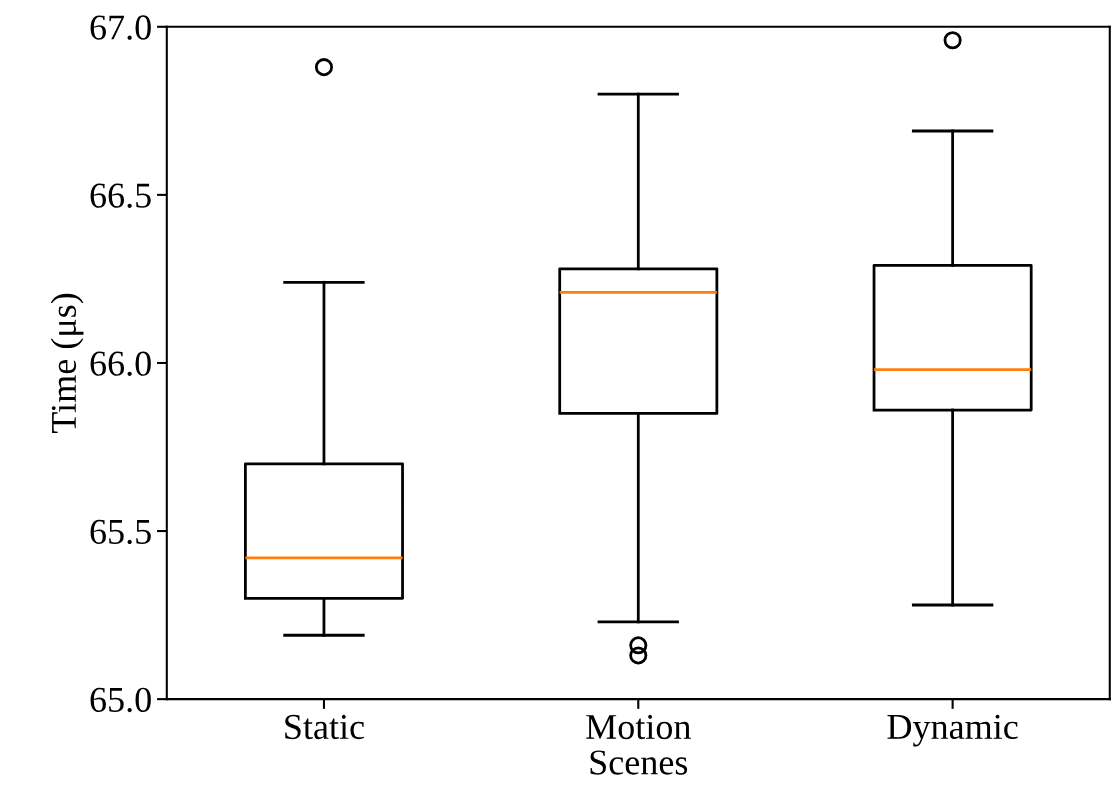 The image size is (1112, 812). What do you see at coordinates (120, 364) in the screenshot?
I see `y-tick-label: 66.0` at bounding box center [120, 364].